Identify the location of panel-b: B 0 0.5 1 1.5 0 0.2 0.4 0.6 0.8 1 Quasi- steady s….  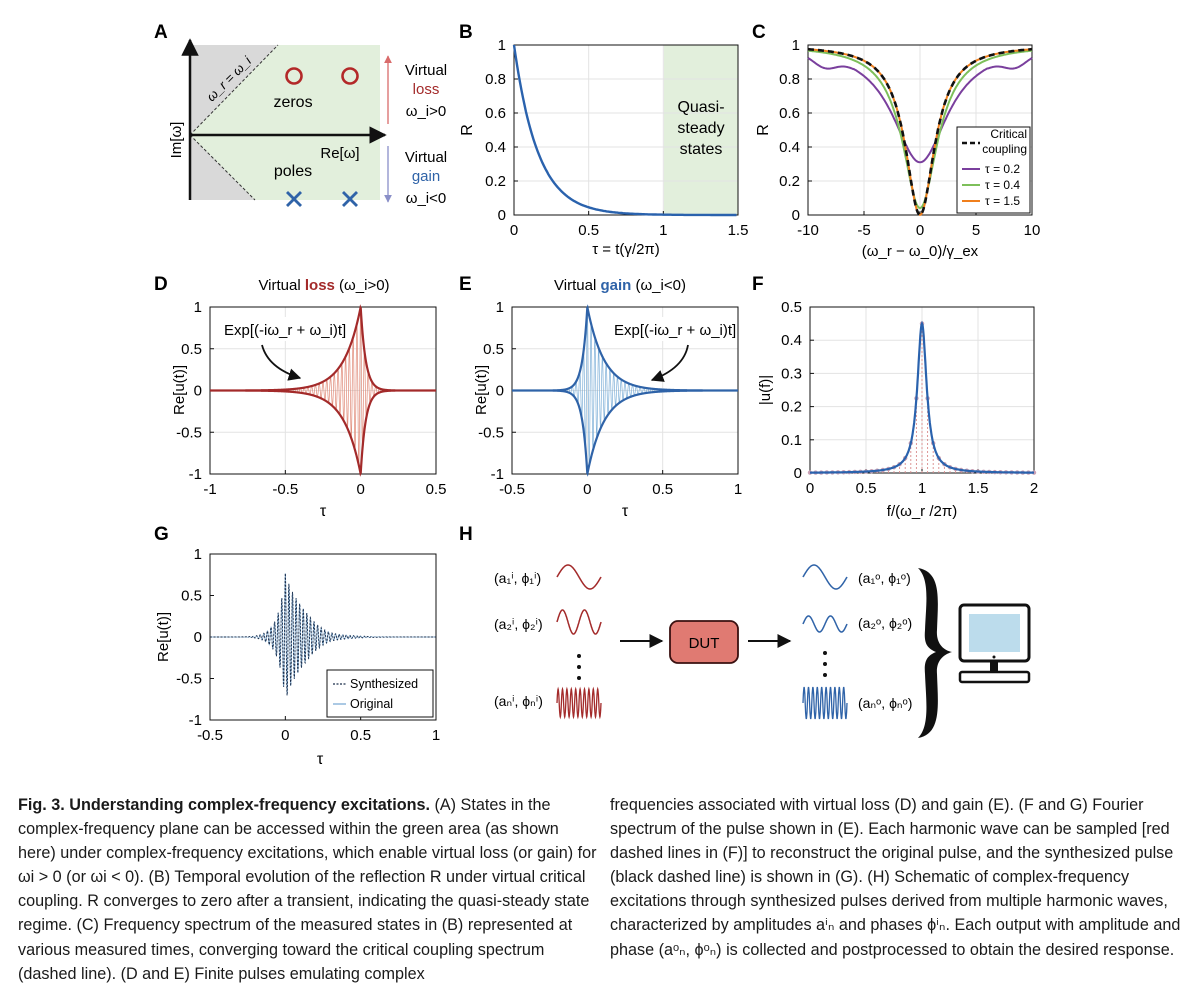
(603, 140).